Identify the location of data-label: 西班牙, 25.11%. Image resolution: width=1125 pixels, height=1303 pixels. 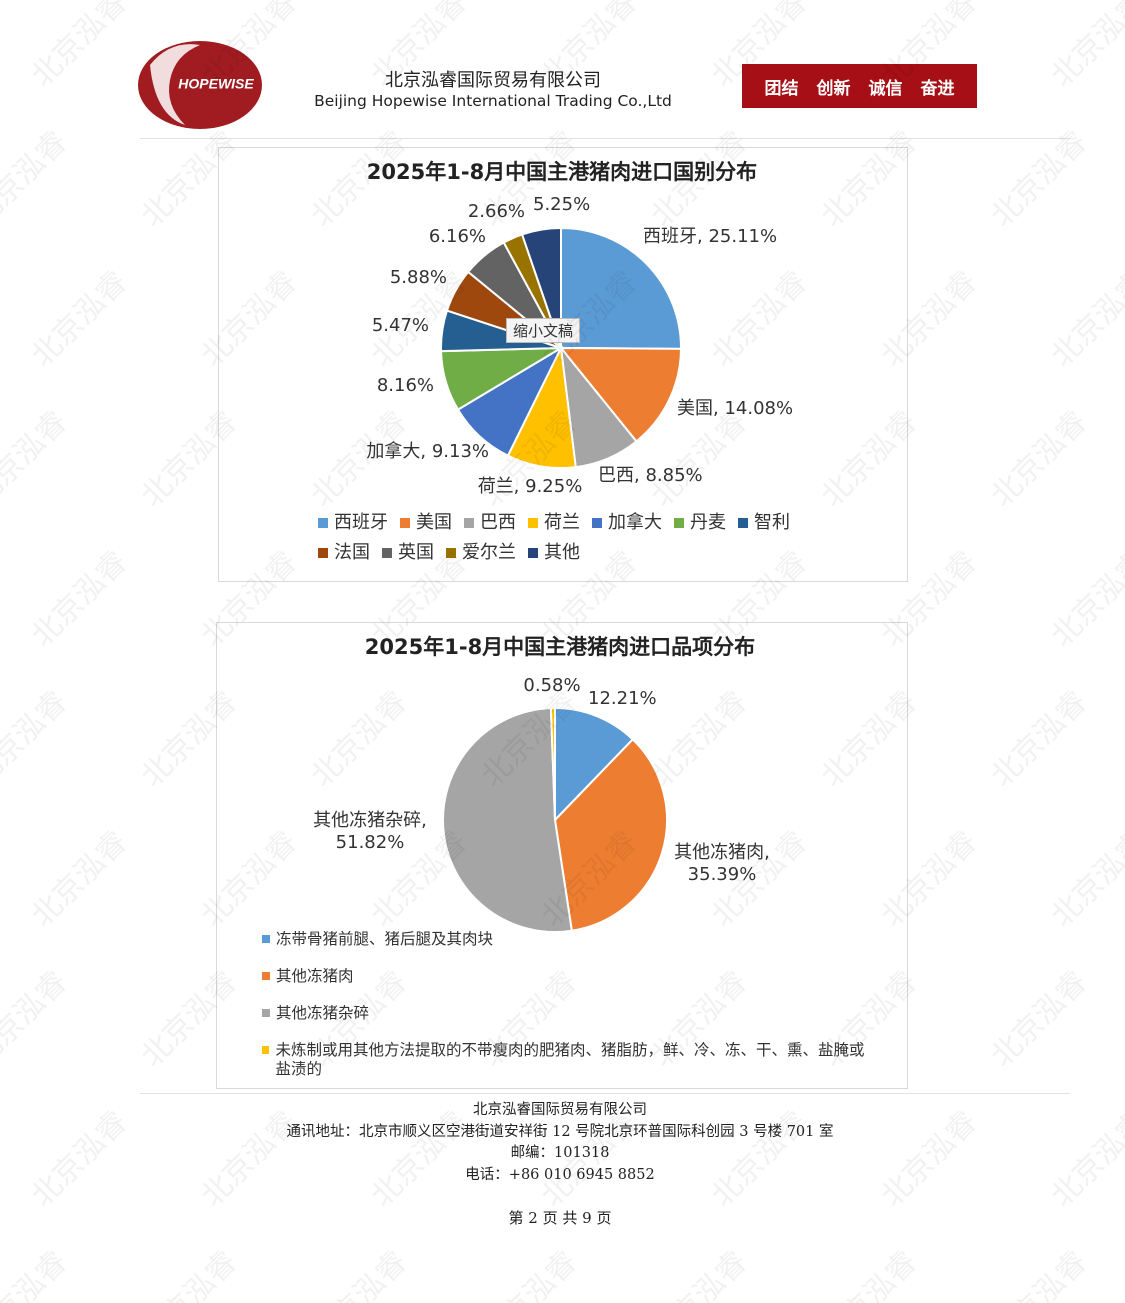
(710, 236).